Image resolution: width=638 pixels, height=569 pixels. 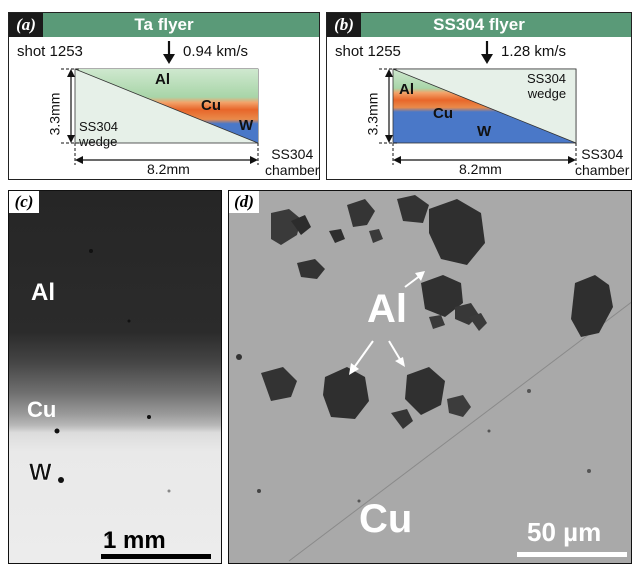 What do you see at coordinates (368, 51) in the screenshot?
I see `panel-b-shot: shot 1255` at bounding box center [368, 51].